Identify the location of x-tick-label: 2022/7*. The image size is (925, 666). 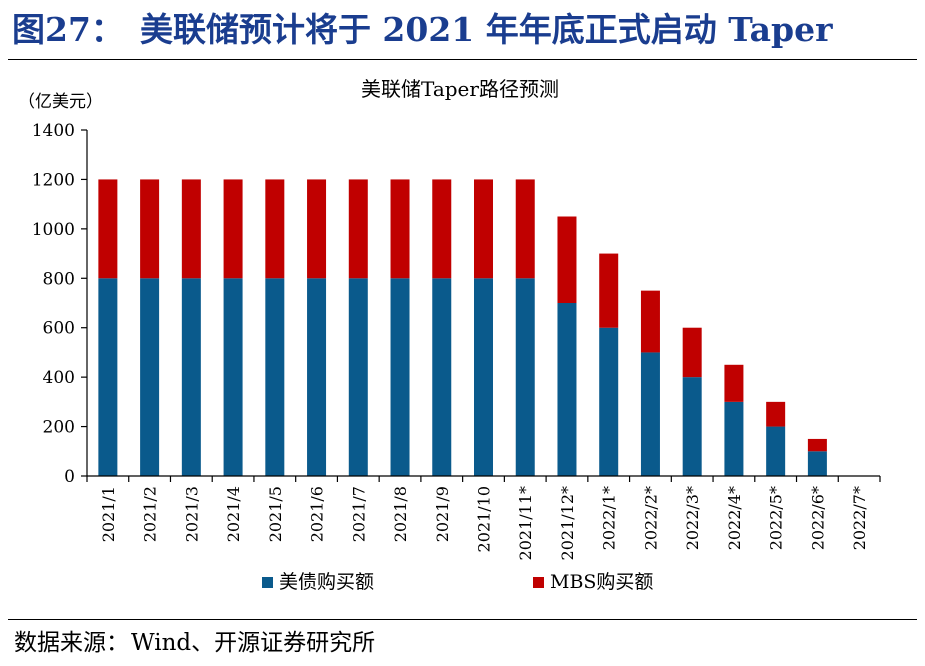
(859, 518).